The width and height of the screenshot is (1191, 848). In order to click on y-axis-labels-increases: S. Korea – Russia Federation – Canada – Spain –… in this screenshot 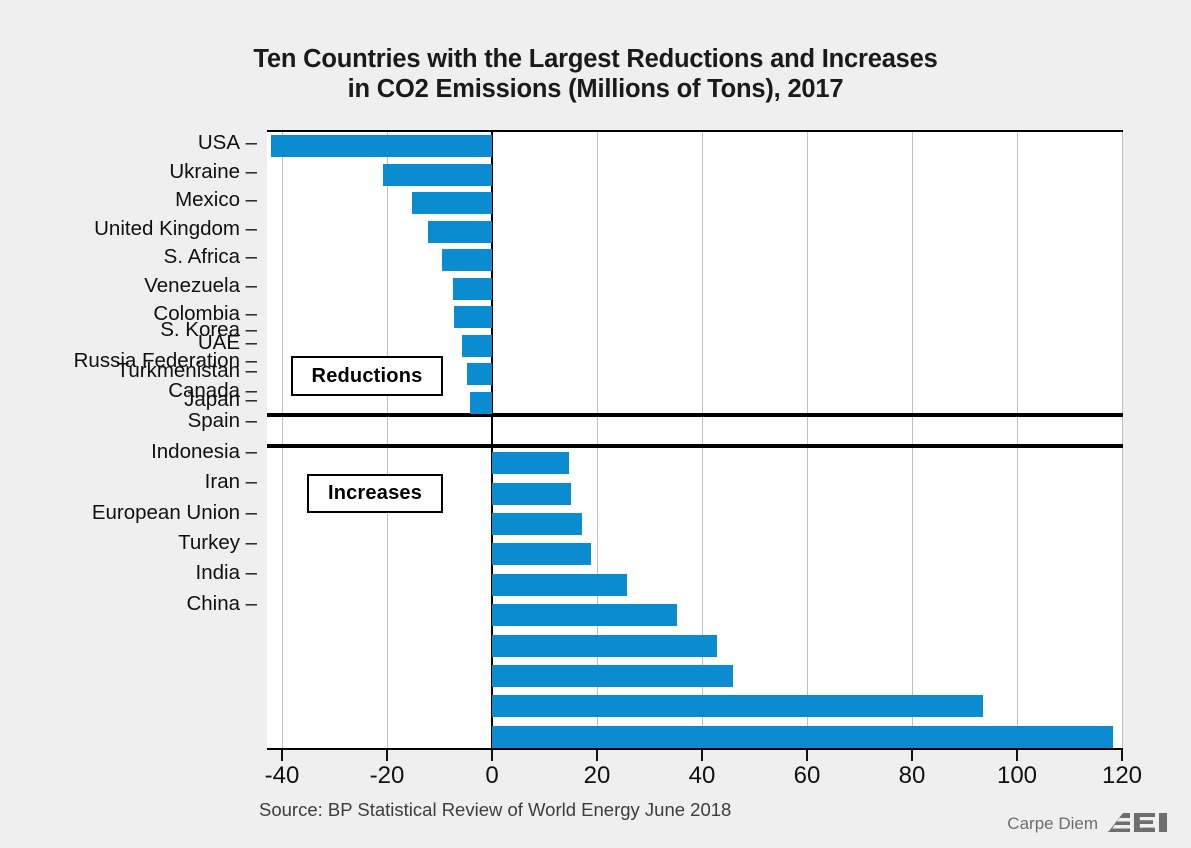, I will do `click(132, 468)`.